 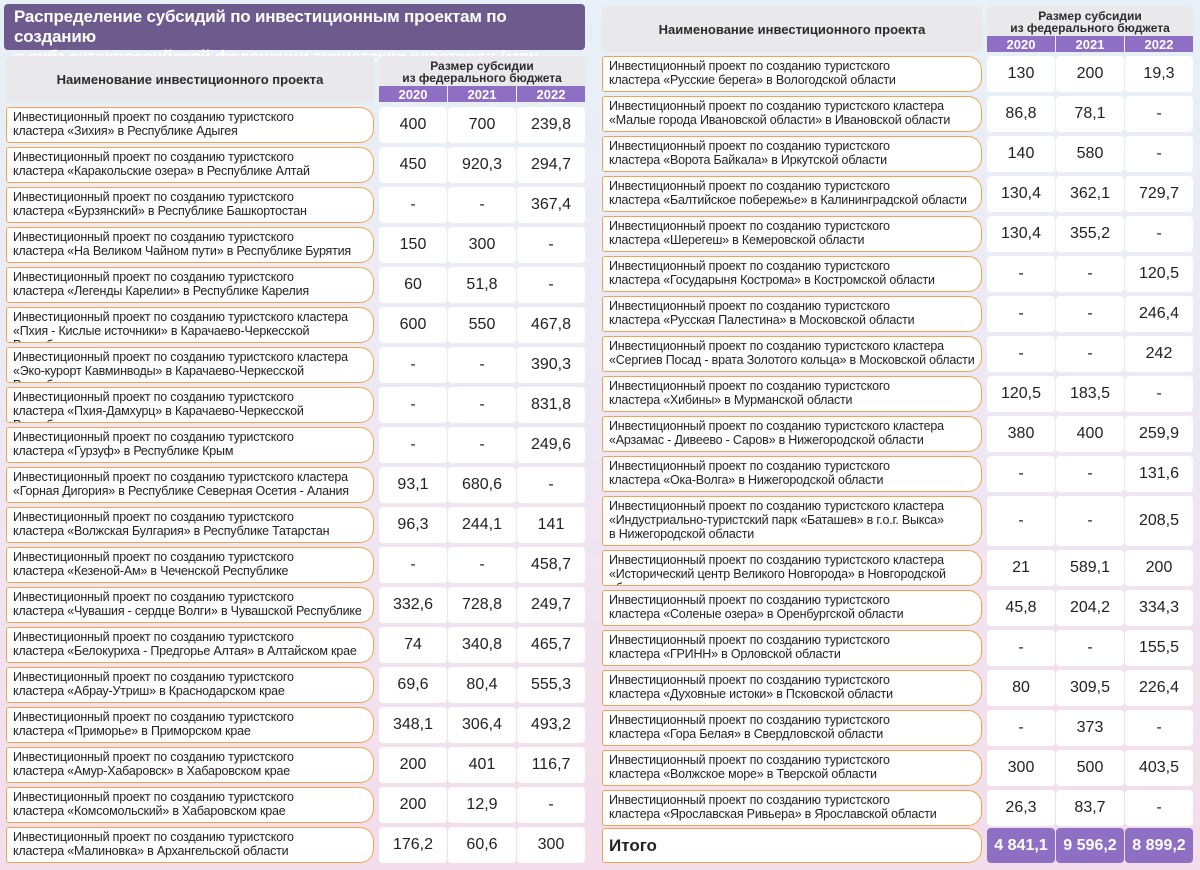 What do you see at coordinates (482, 805) in the screenshot?
I see `subsidy-value-2021: 12,9` at bounding box center [482, 805].